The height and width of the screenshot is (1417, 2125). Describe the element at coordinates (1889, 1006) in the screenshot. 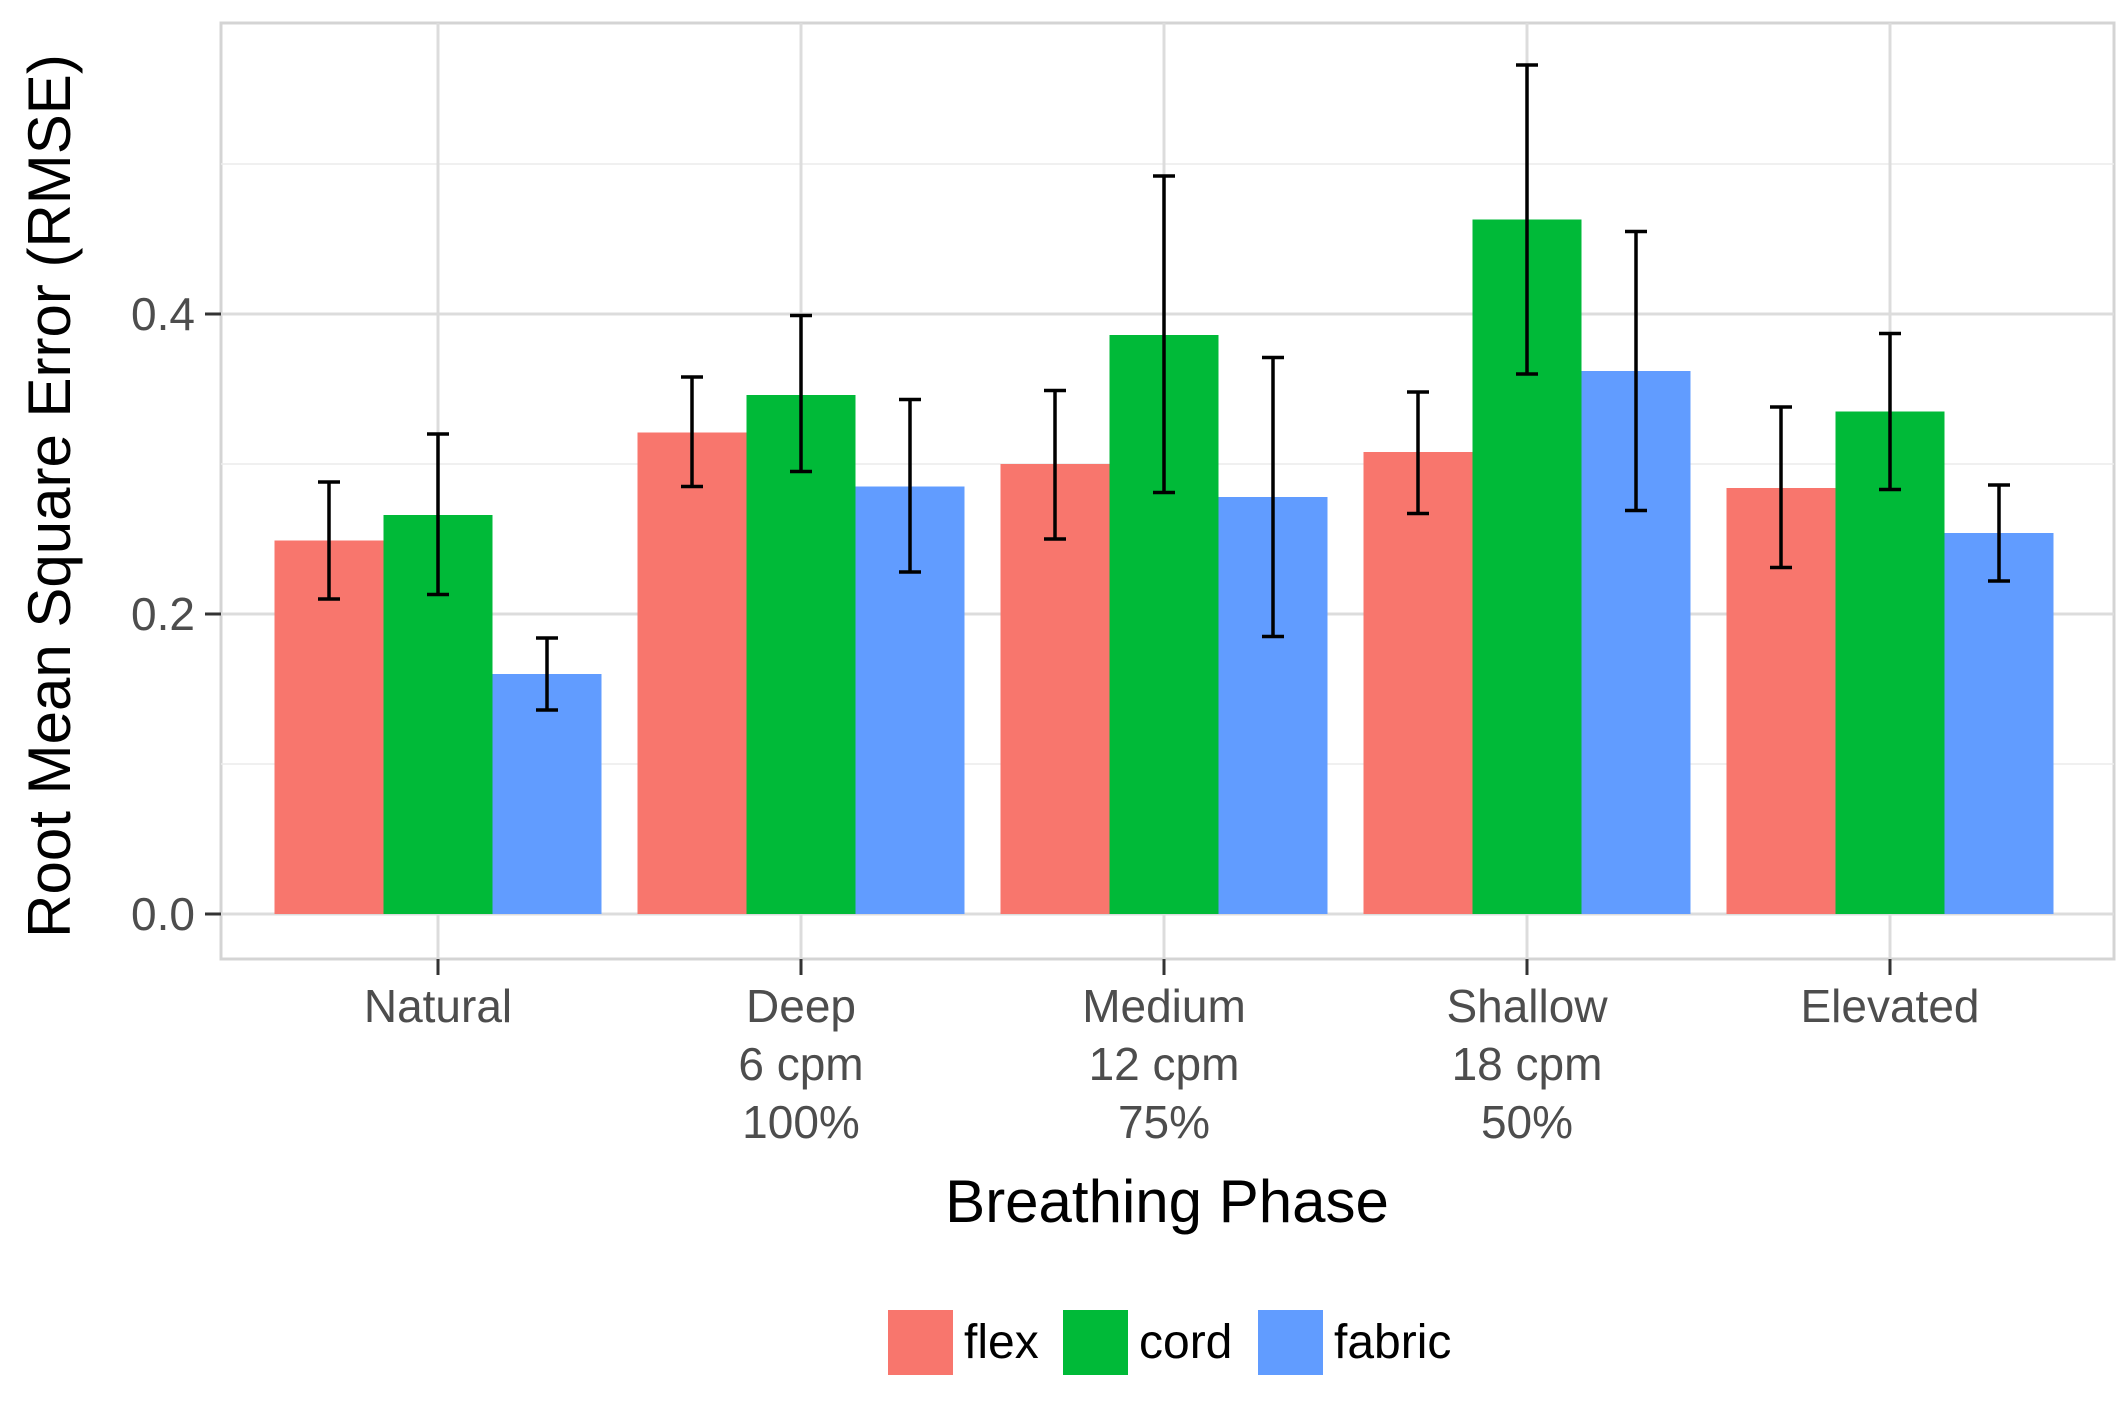

I see `x-tick-label: Elevated` at that location.